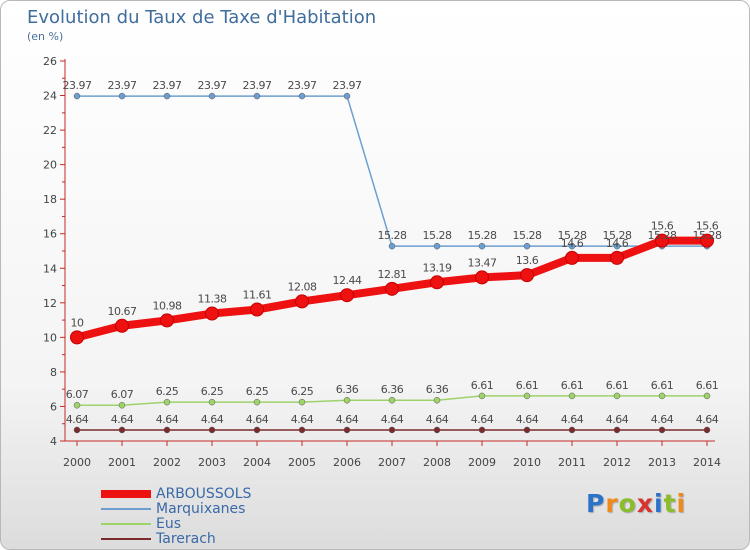 Image resolution: width=750 pixels, height=550 pixels. What do you see at coordinates (77, 394) in the screenshot?
I see `data-label: 6.07` at bounding box center [77, 394].